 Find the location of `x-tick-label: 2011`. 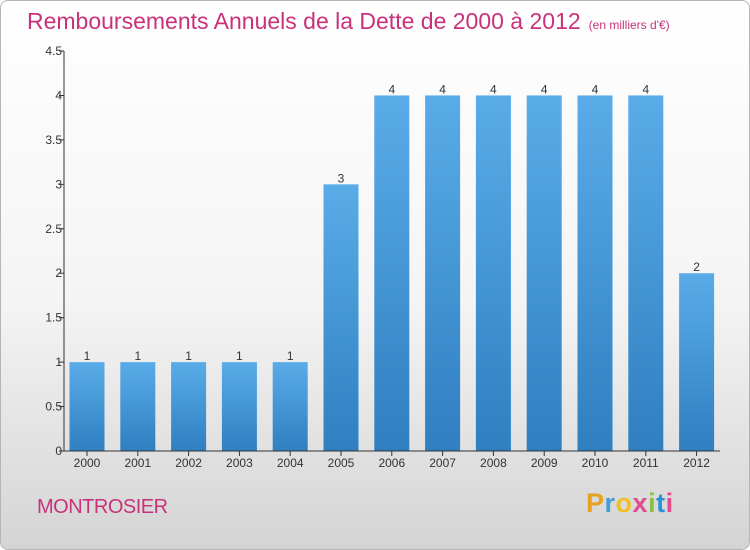

x-tick-label: 2011 is located at coordinates (646, 463).